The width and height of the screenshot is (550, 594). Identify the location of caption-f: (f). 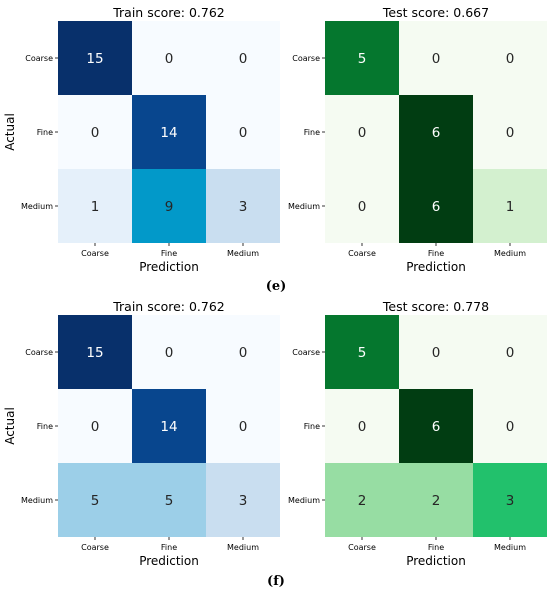
(276, 581).